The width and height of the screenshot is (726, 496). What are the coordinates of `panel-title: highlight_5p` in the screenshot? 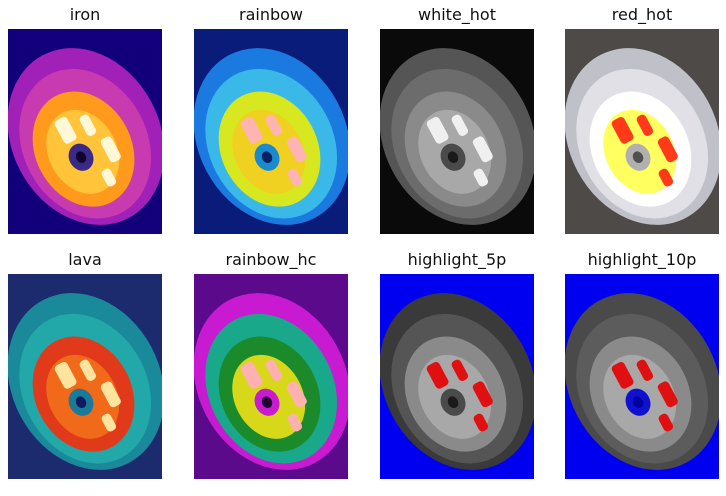 It's located at (457, 259).